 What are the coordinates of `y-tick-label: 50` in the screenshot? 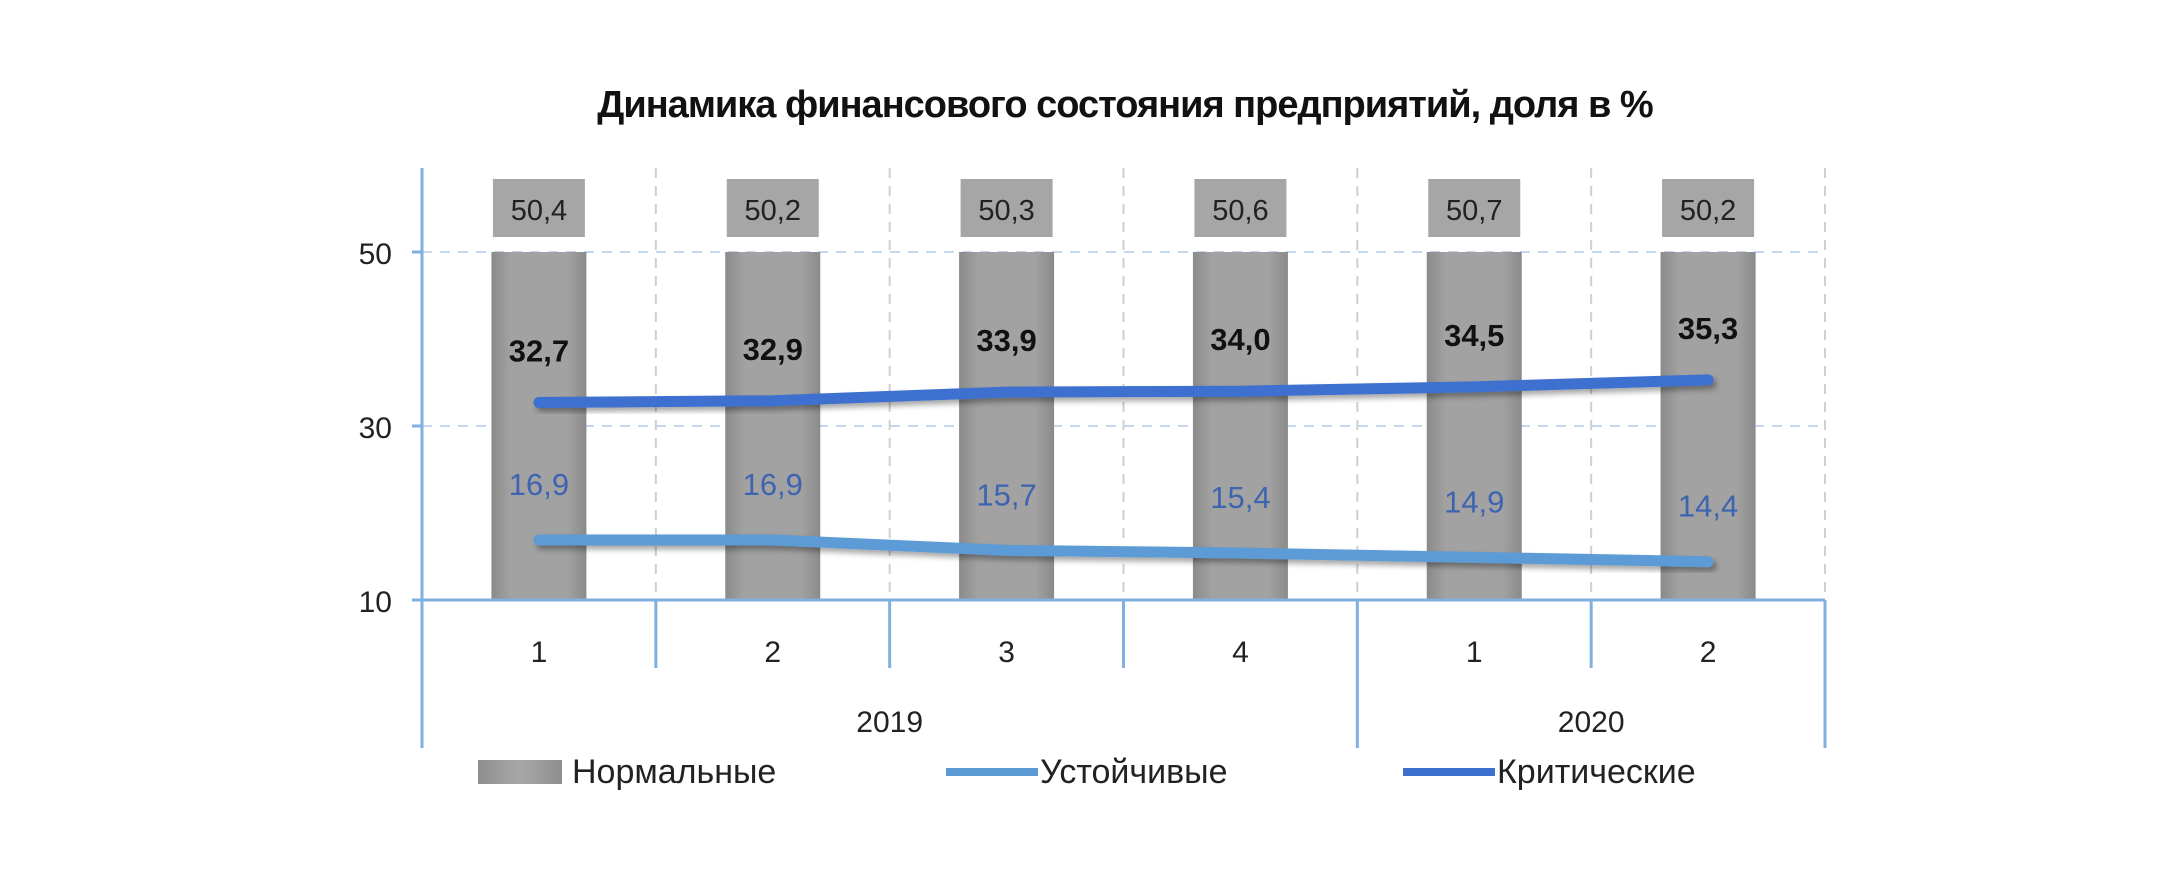 It's located at (375, 254).